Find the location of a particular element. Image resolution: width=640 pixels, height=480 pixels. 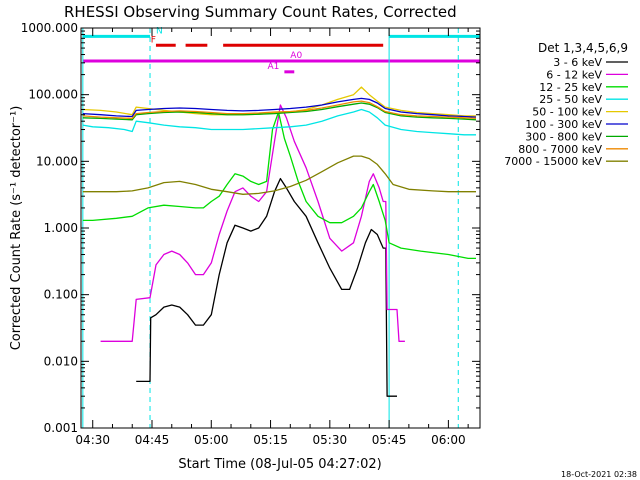

flag-bar-label: A1 is located at coordinates (273, 67).